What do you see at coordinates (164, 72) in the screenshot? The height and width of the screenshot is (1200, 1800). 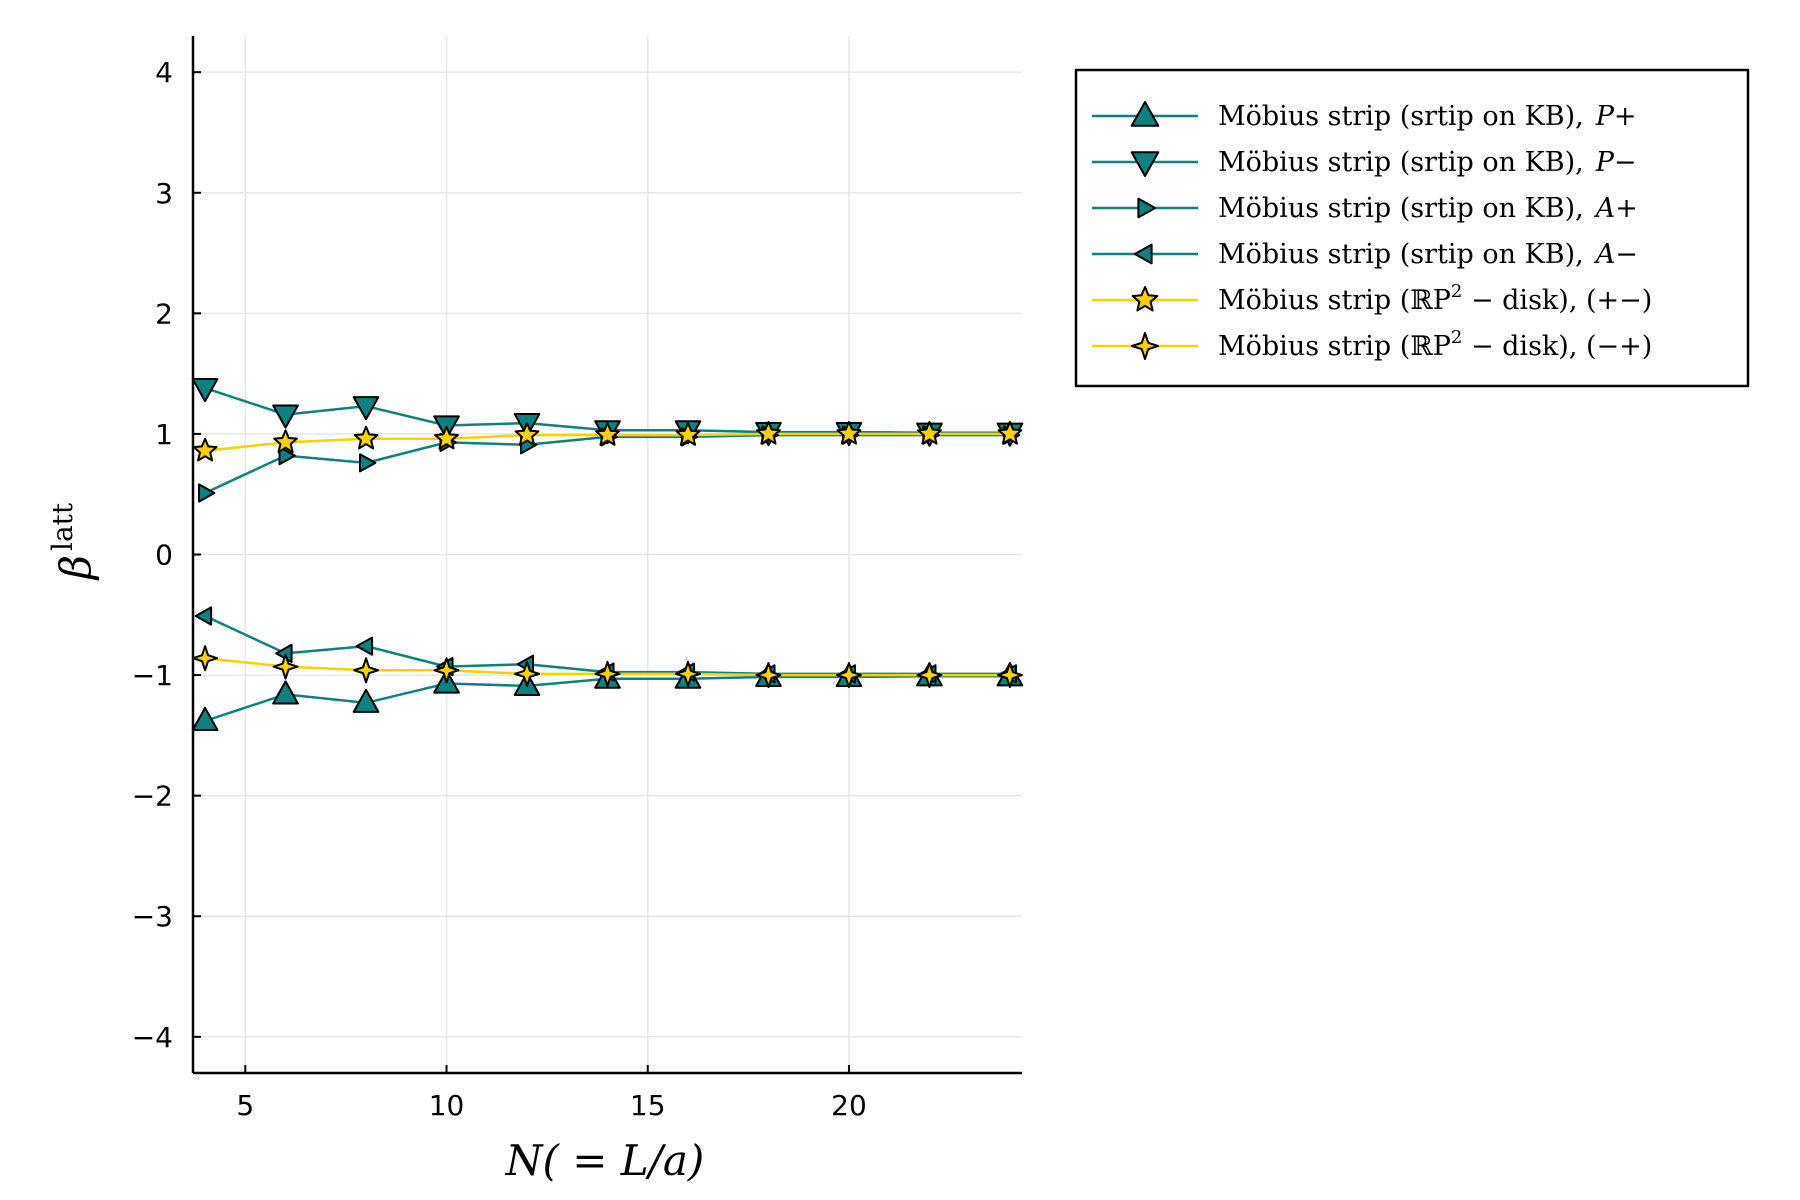 I see `y-tick-label: 4` at bounding box center [164, 72].